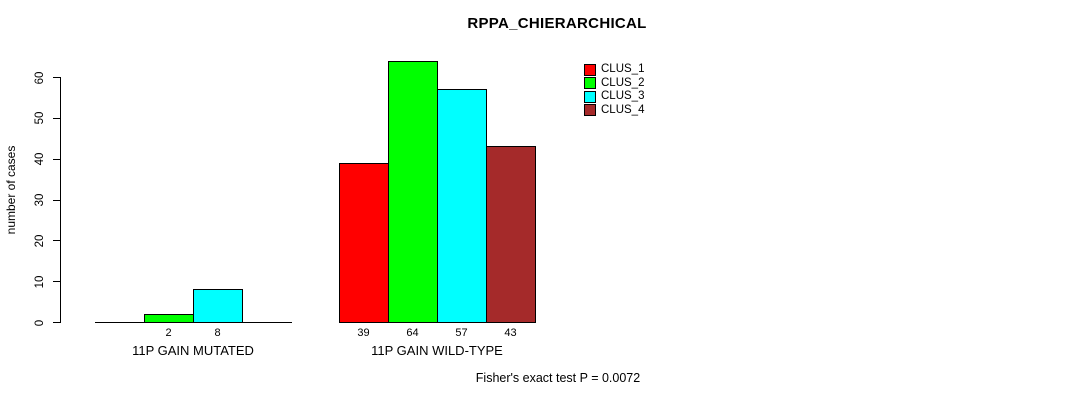 The width and height of the screenshot is (1090, 400). I want to click on legend-row: CLUS_3, so click(614, 96).